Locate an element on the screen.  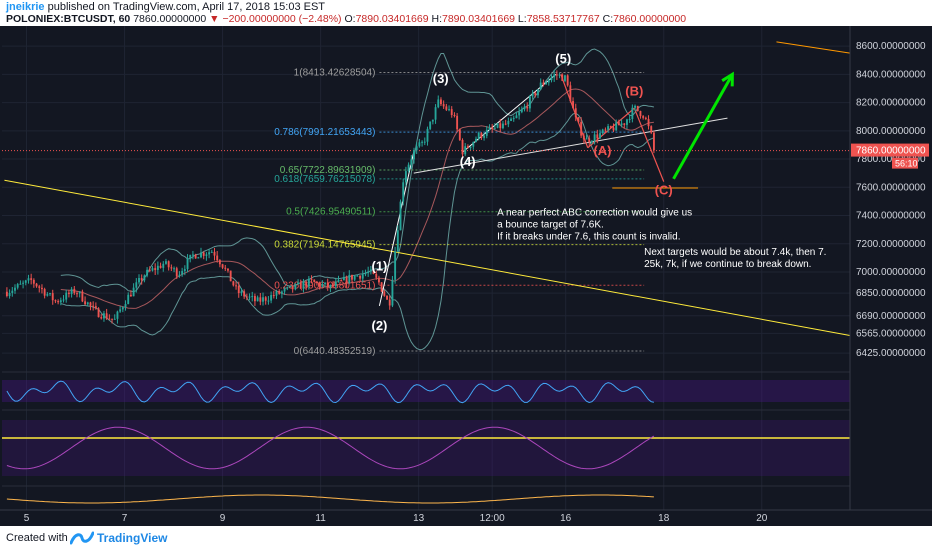
stoch-band is located at coordinates (426, 448).